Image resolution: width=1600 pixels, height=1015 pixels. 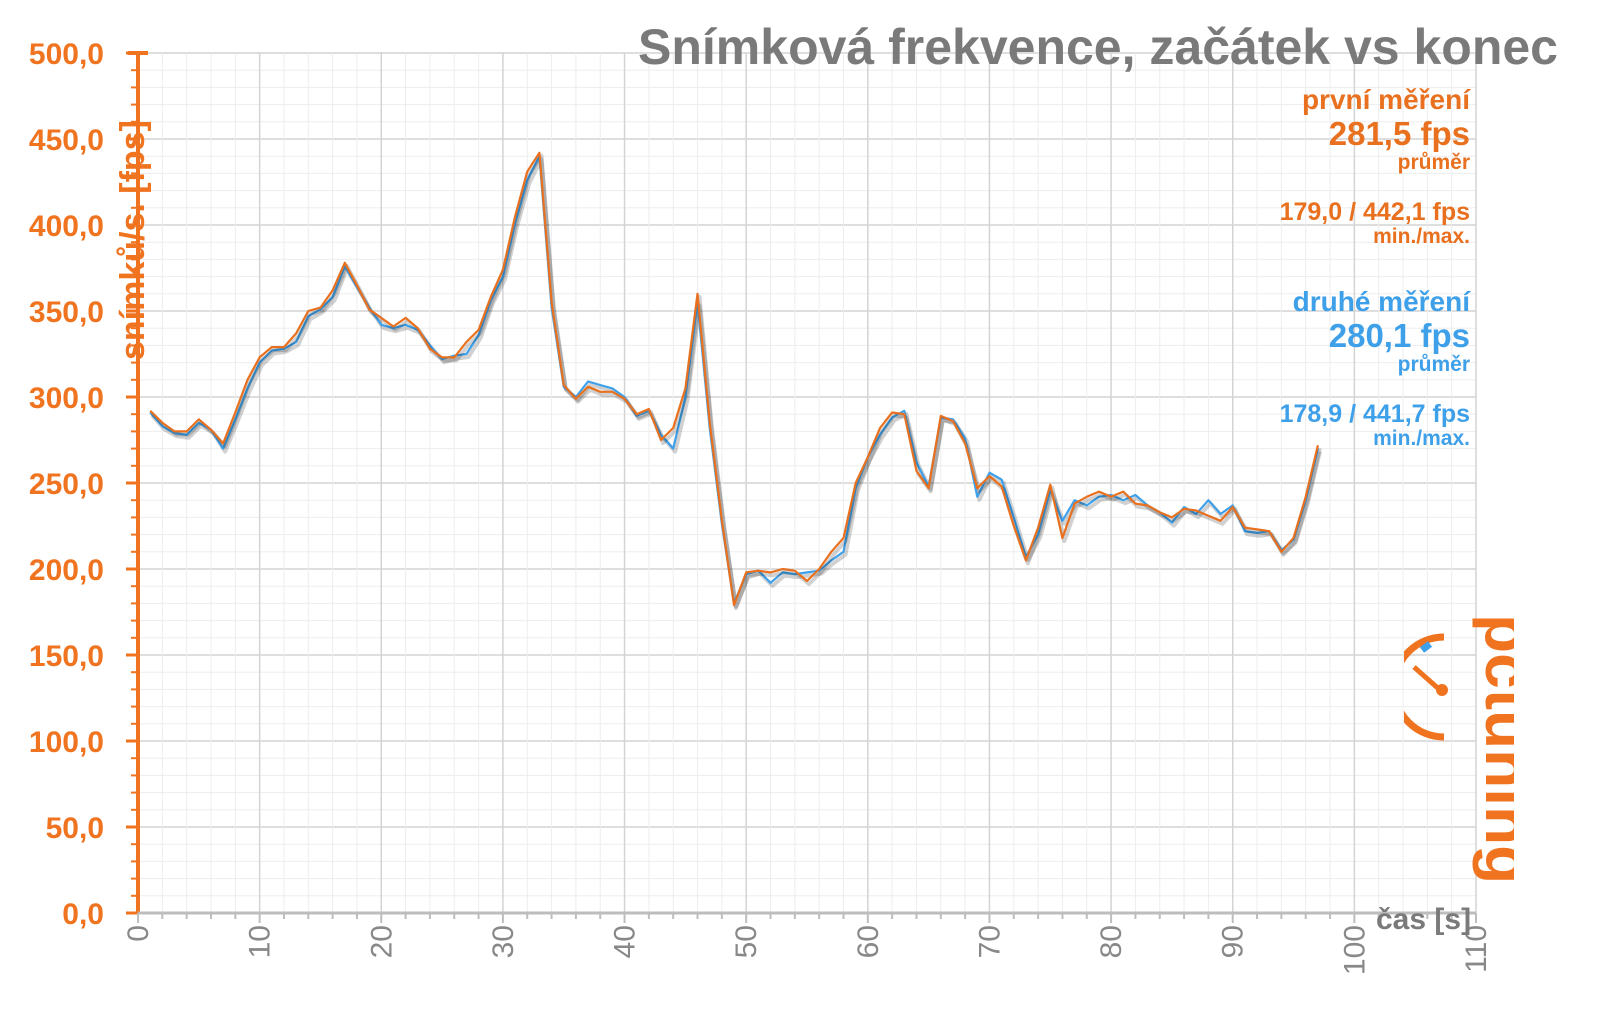 What do you see at coordinates (133, 240) in the screenshot?
I see `y-axis-label: snímků/s. [fps]` at bounding box center [133, 240].